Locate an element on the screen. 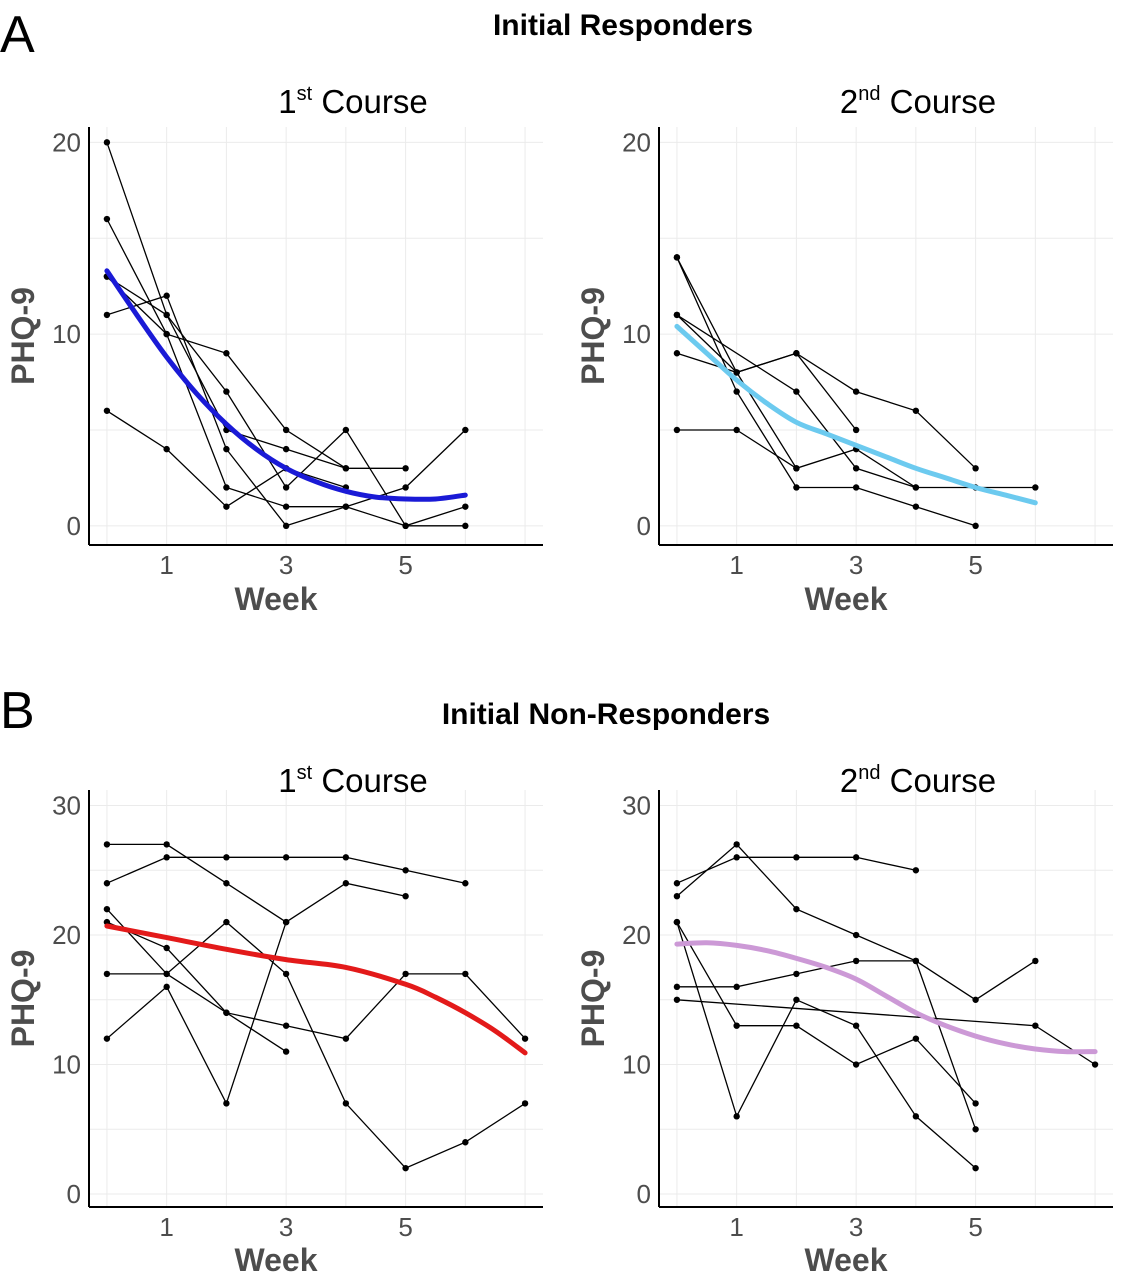 This screenshot has width=1121, height=1280. y-axis-label: PHQ-9 is located at coordinates (23, 999).